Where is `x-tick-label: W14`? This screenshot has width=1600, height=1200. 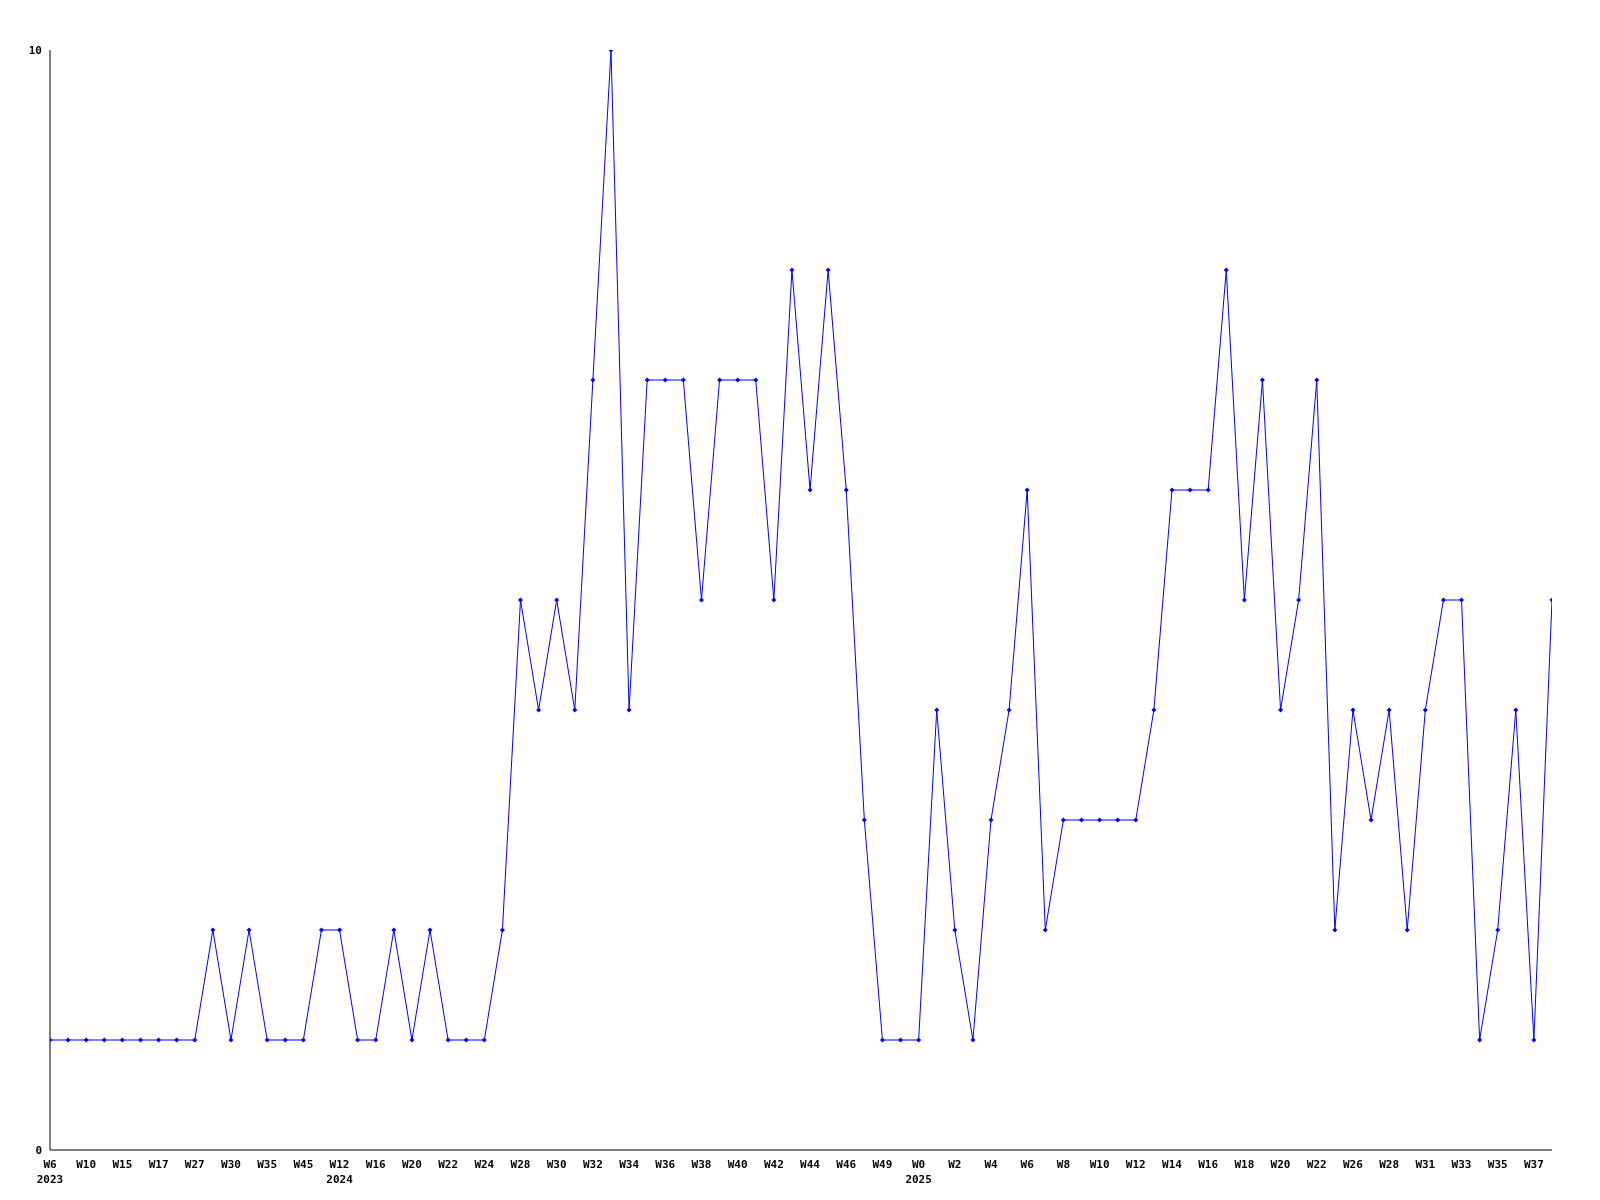 x-tick-label: W14 is located at coordinates (1172, 1164).